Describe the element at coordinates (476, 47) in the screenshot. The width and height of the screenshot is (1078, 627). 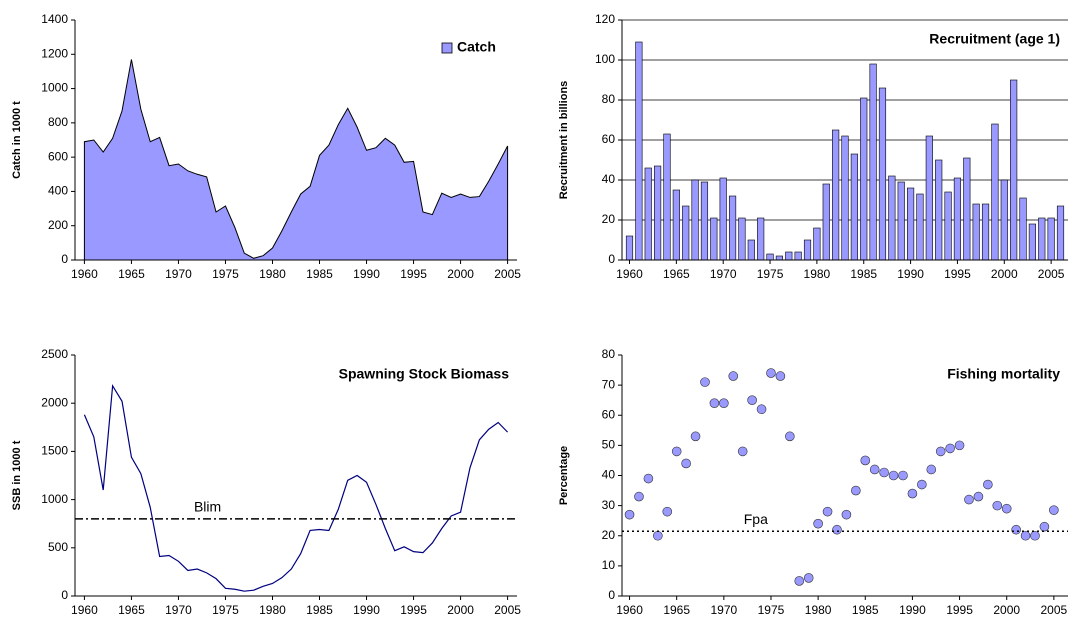
I see `legend-label: Catch` at that location.